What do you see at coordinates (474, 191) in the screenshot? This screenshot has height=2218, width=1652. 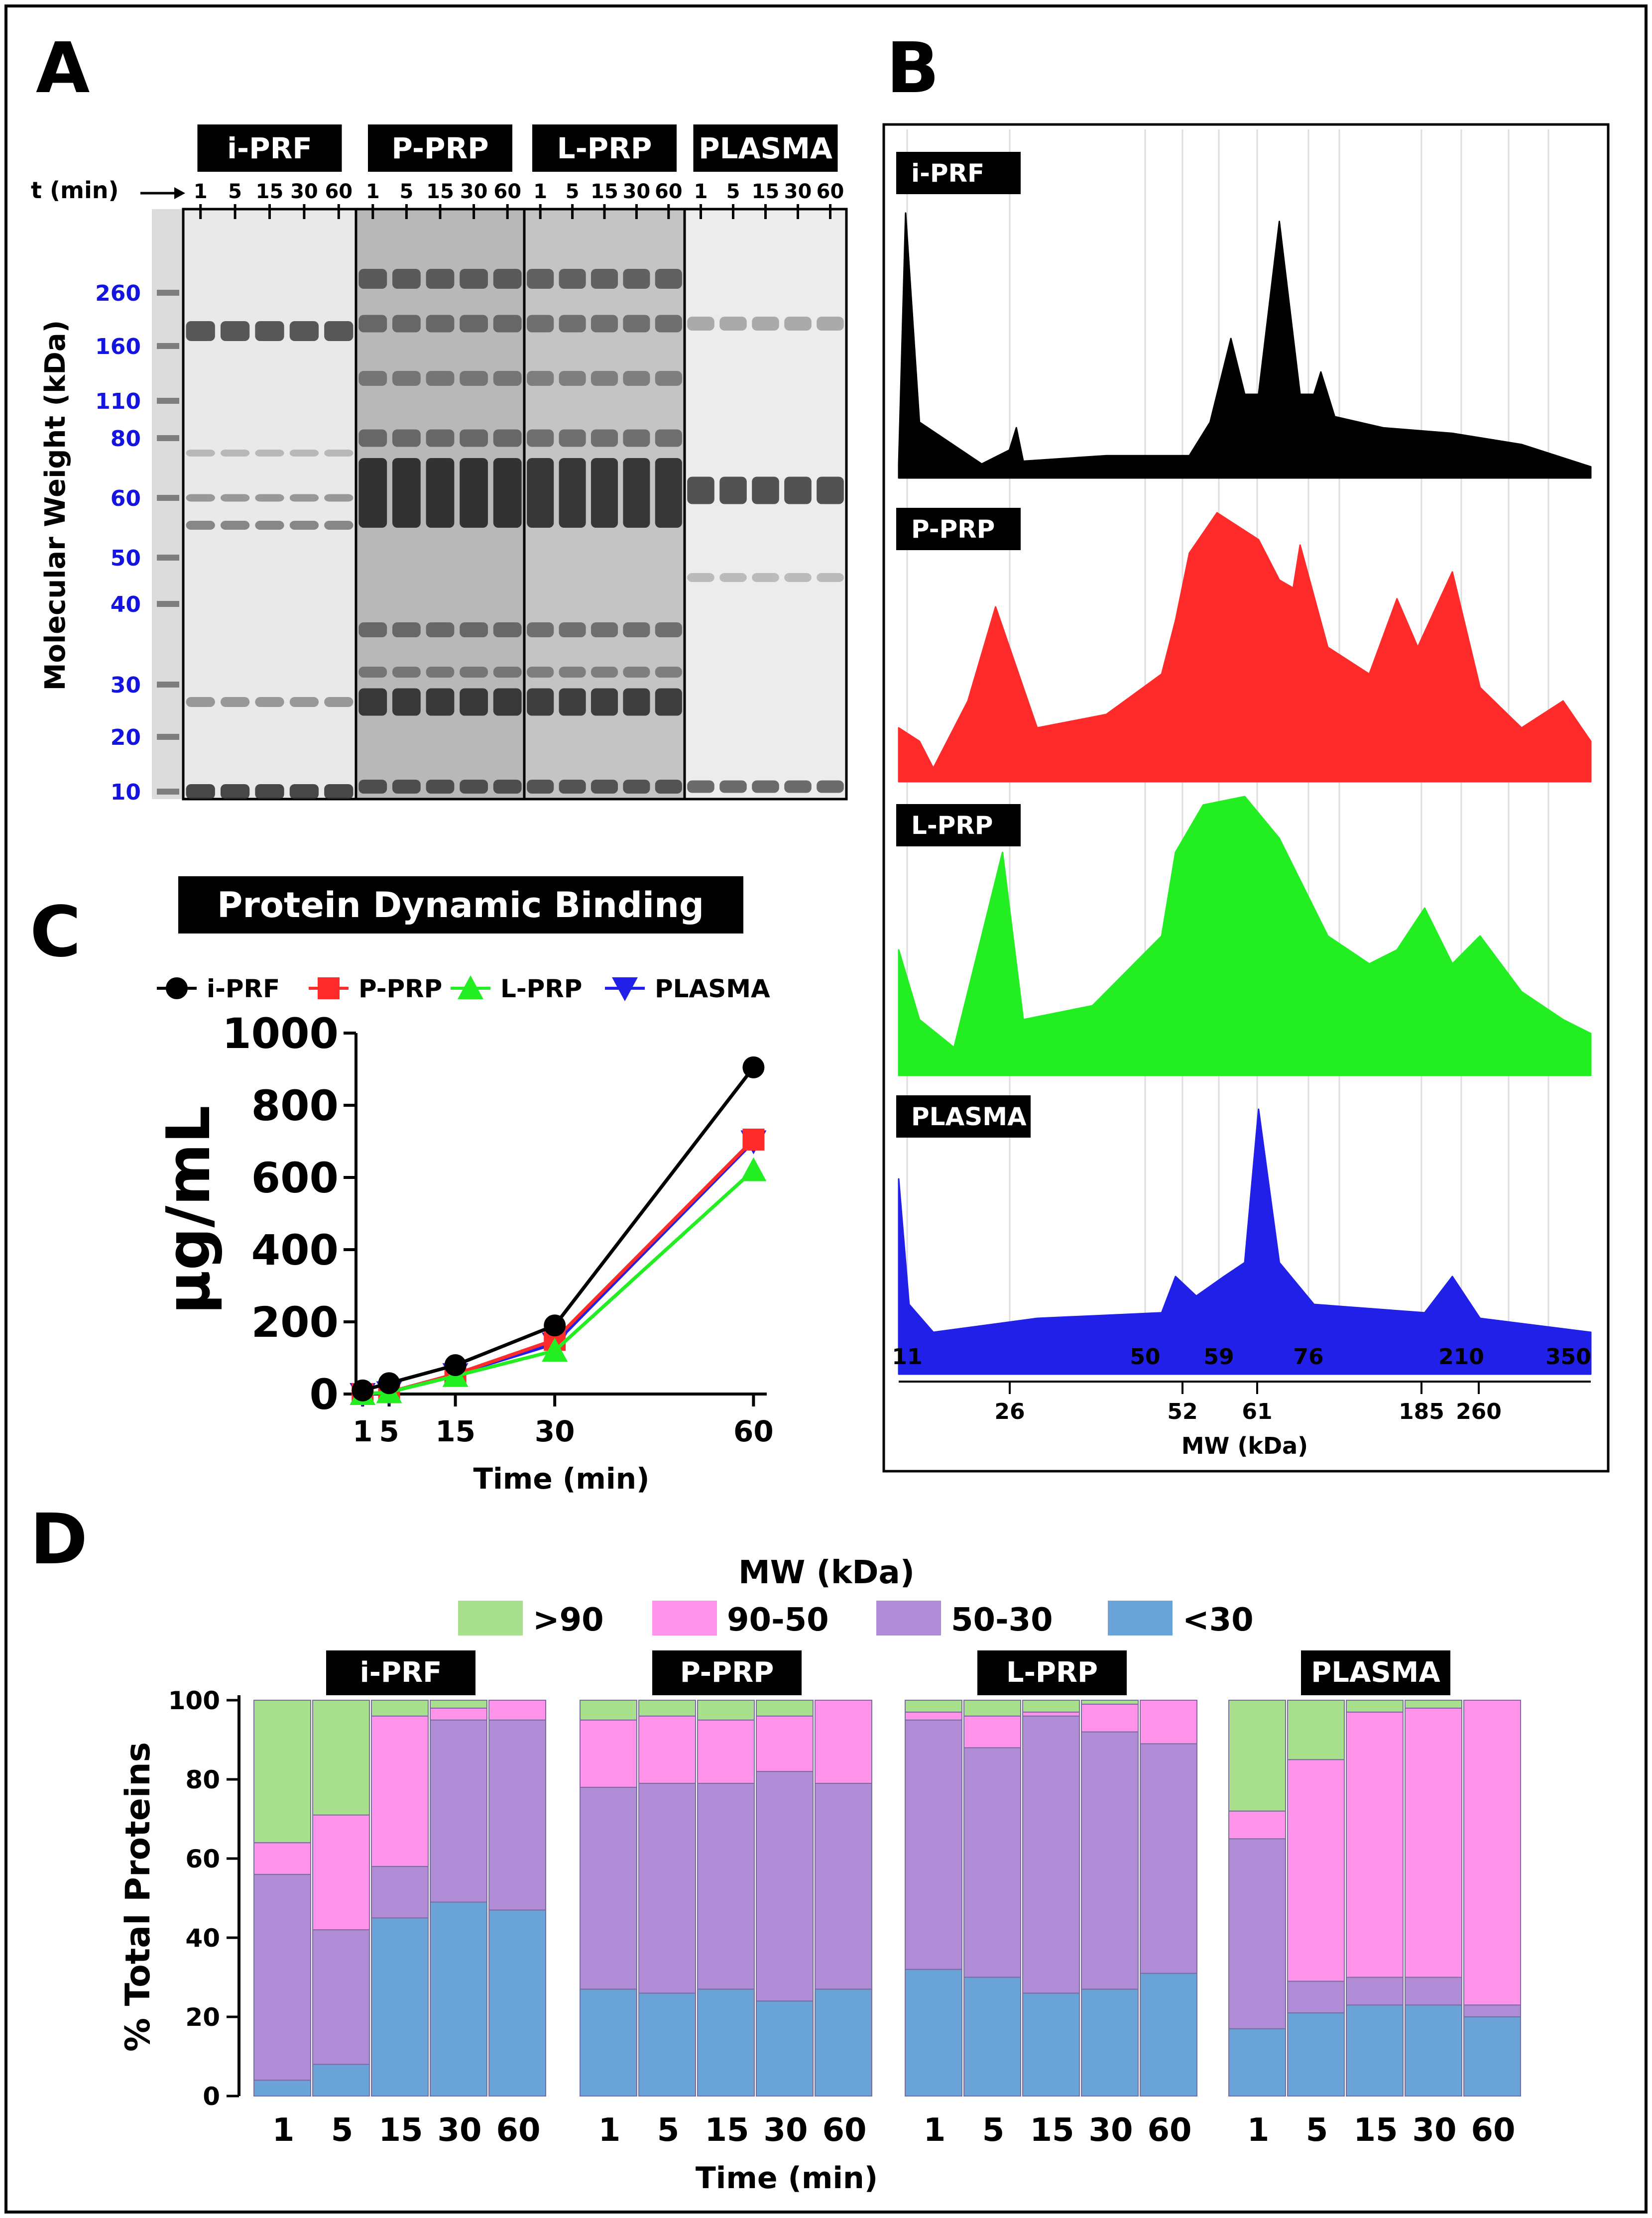 I see `gel-lane-time-label: 30` at bounding box center [474, 191].